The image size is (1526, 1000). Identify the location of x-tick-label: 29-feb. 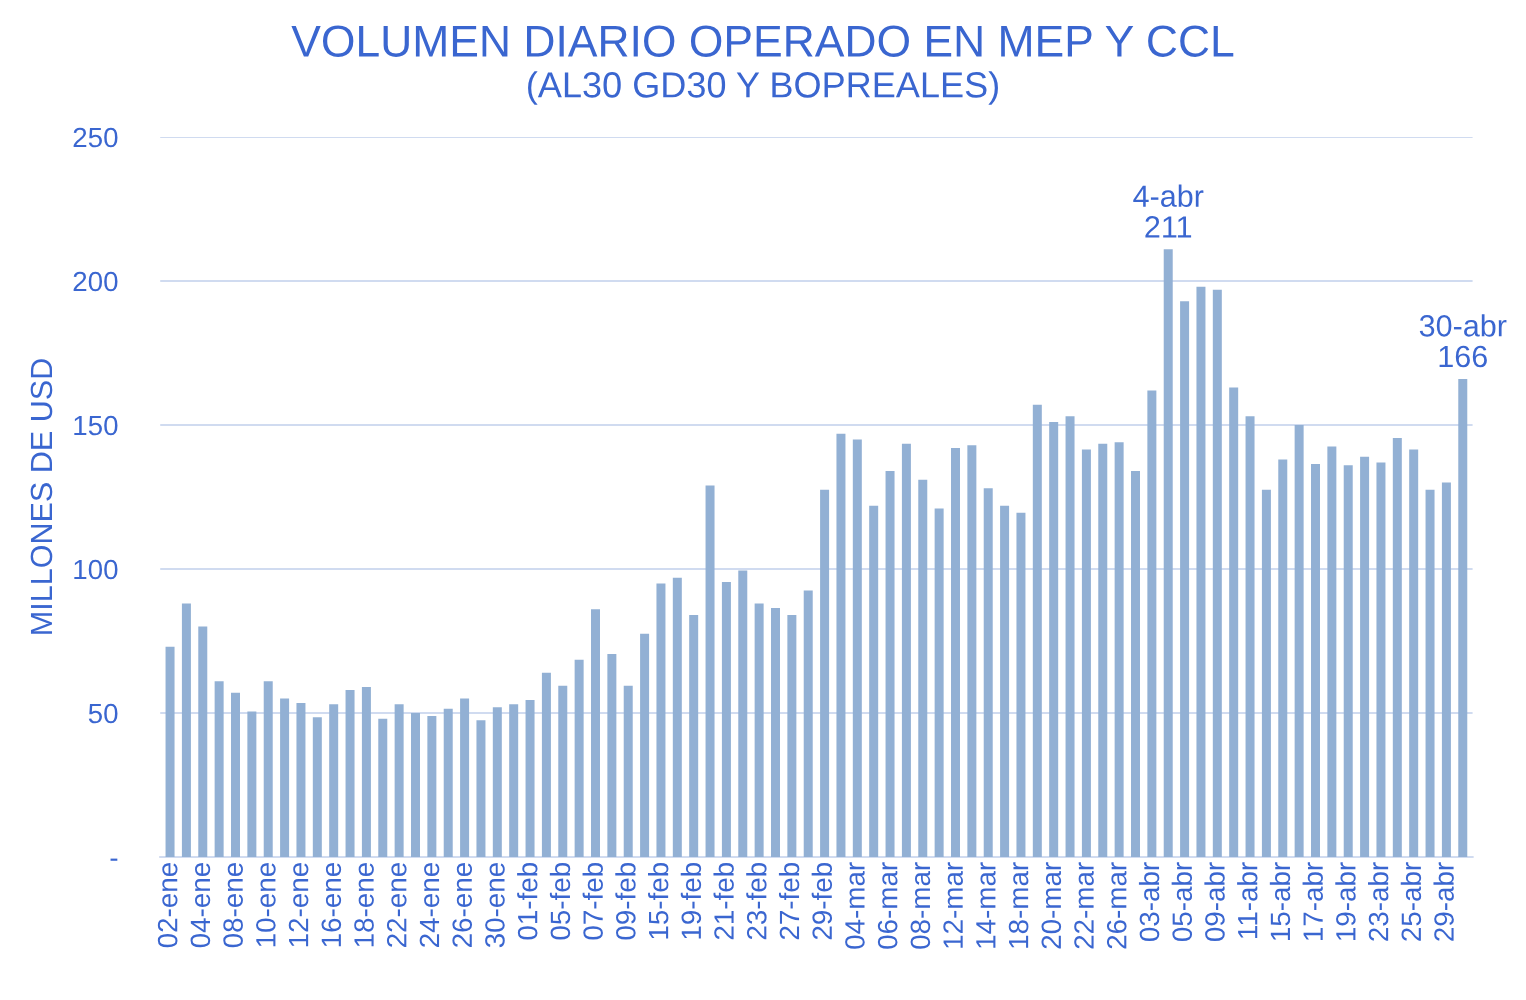
(822, 901).